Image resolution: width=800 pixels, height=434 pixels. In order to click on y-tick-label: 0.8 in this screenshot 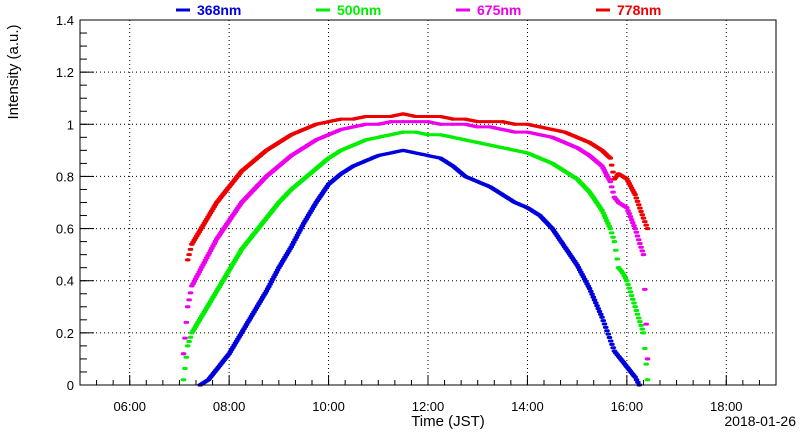, I will do `click(65, 176)`.